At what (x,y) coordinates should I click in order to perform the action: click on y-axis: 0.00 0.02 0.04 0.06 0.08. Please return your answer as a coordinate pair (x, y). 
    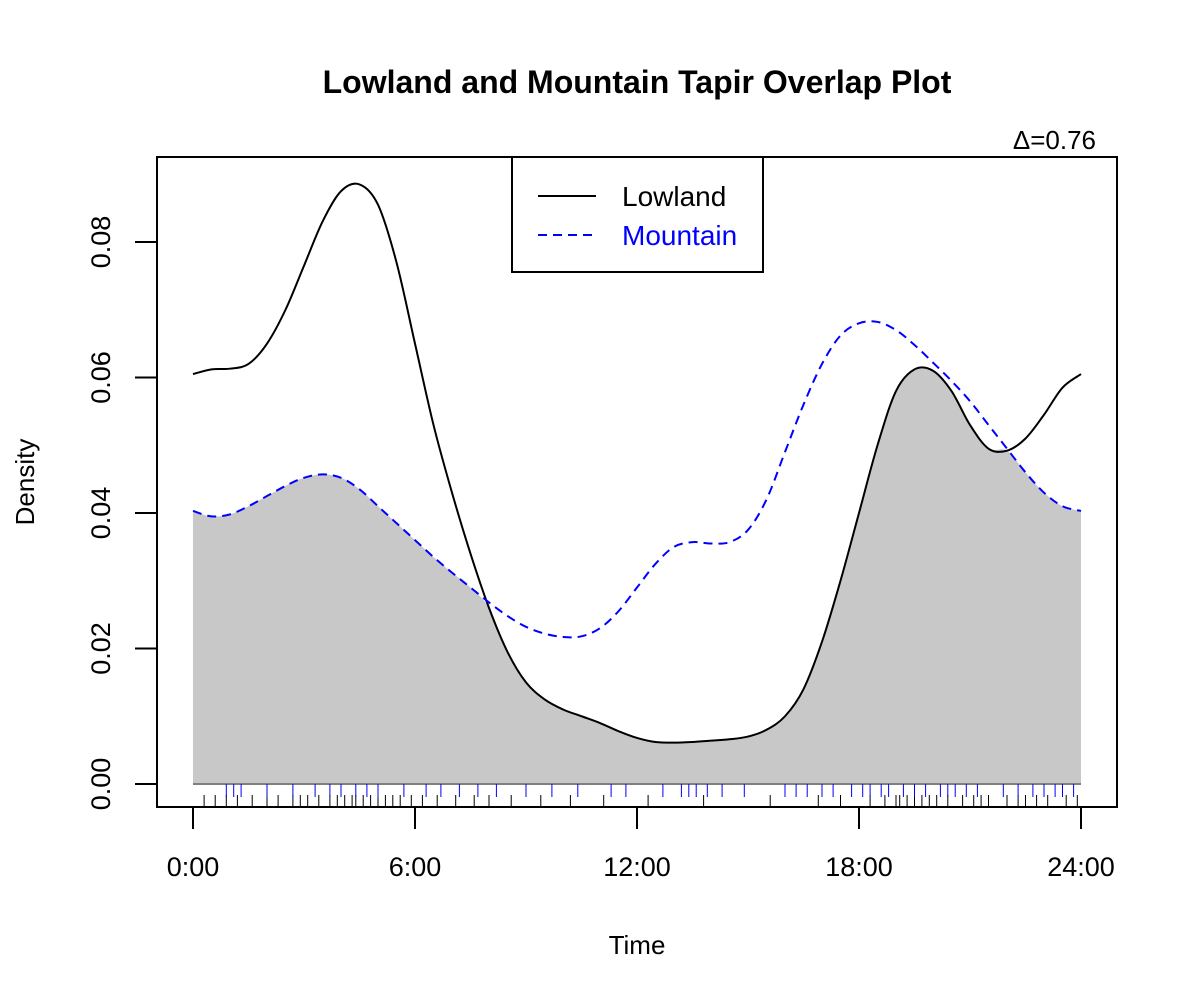
    Looking at the image, I should click on (122, 513).